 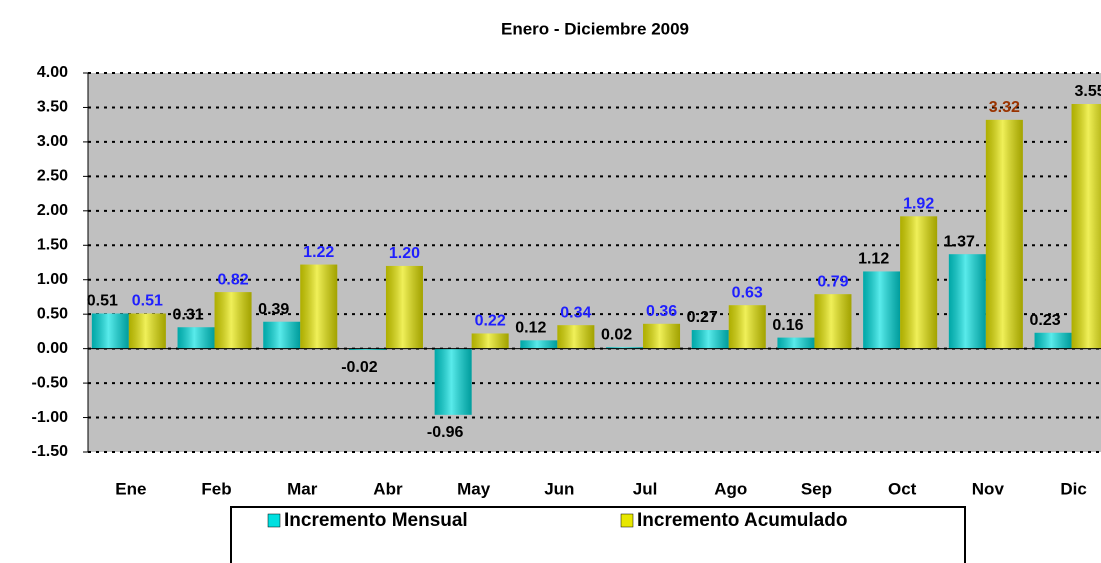 What do you see at coordinates (1073, 488) in the screenshot?
I see `x-tick-label: Dic` at bounding box center [1073, 488].